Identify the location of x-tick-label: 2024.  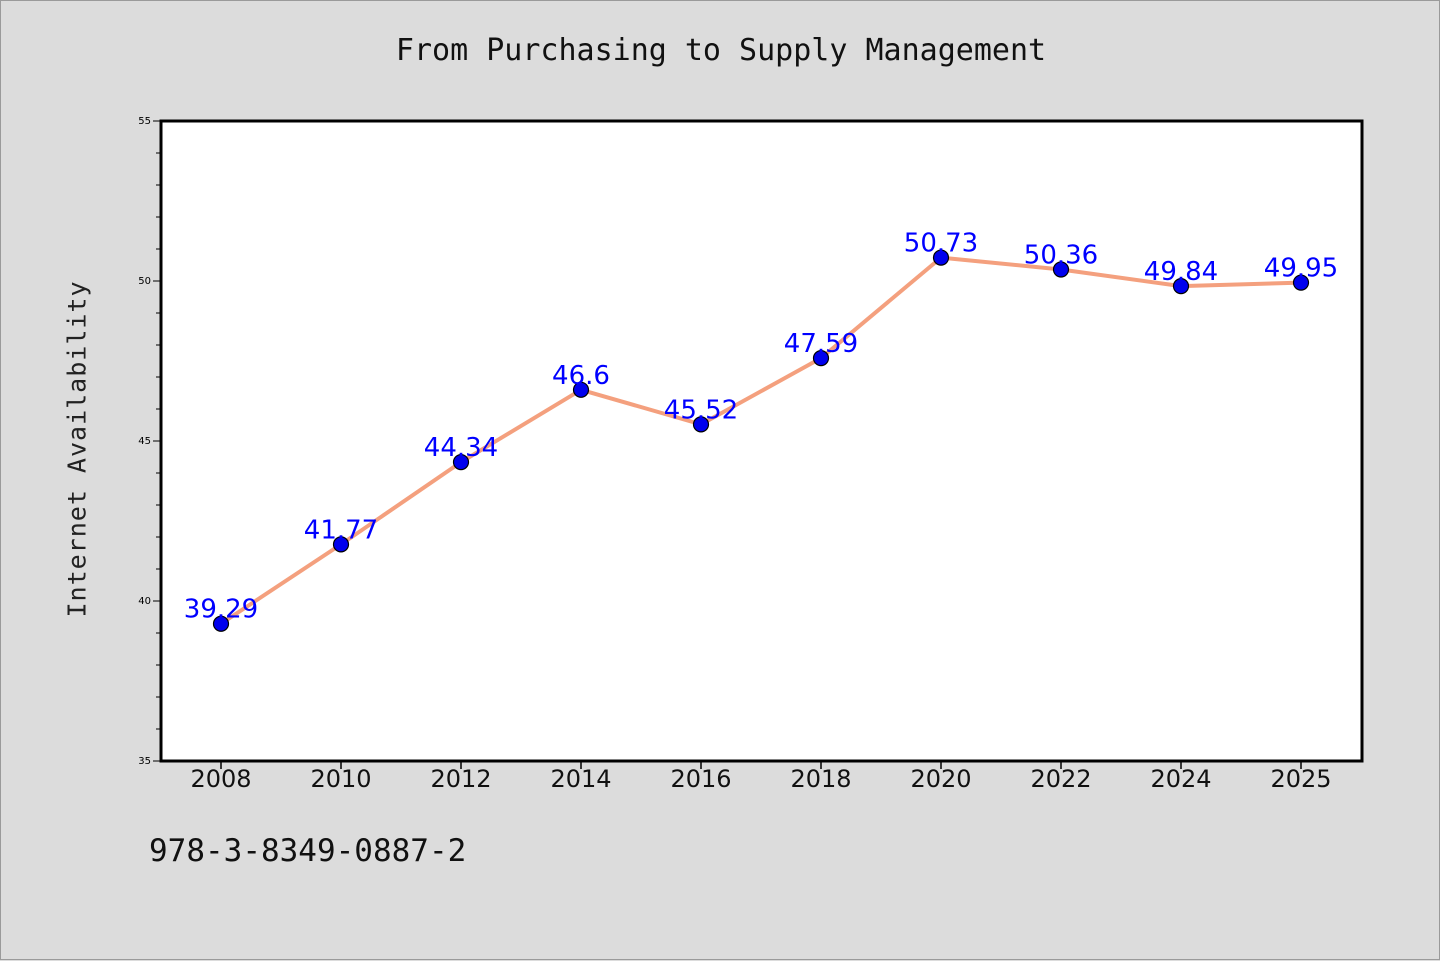
(1180, 779).